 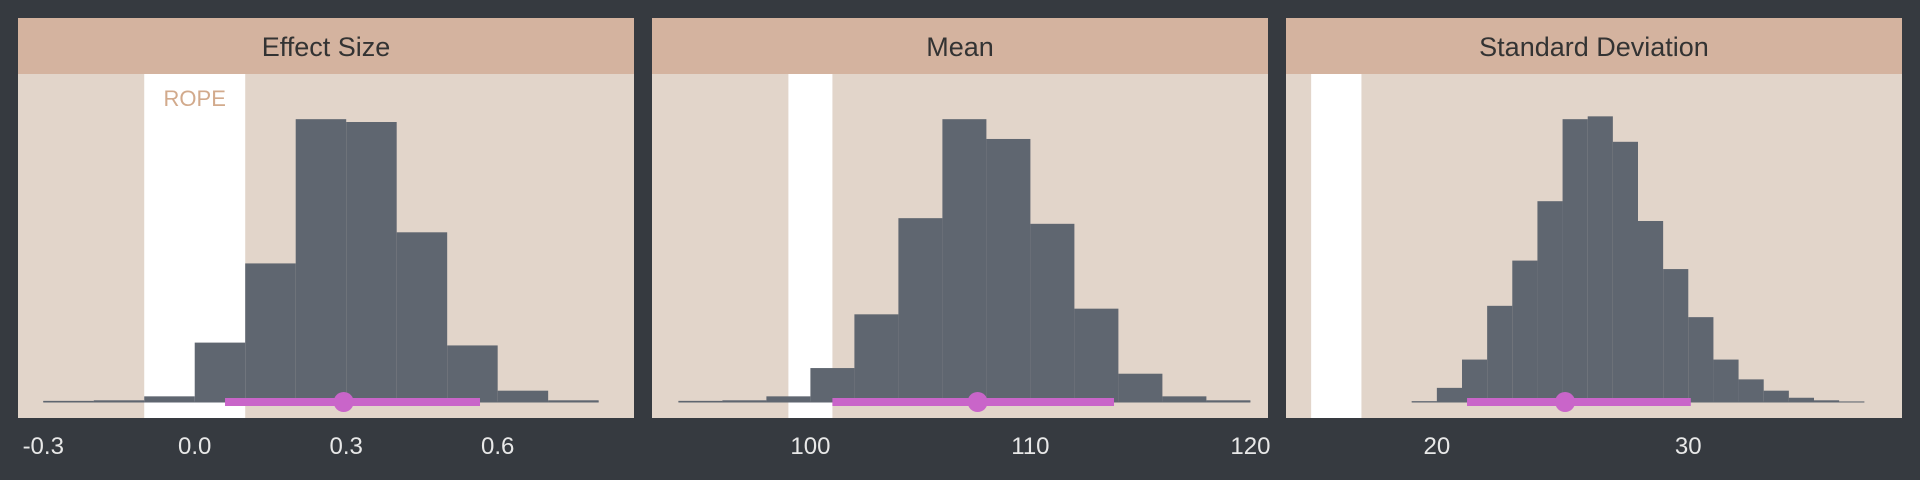 I want to click on x-tick-label: 0.0, so click(x=194, y=446).